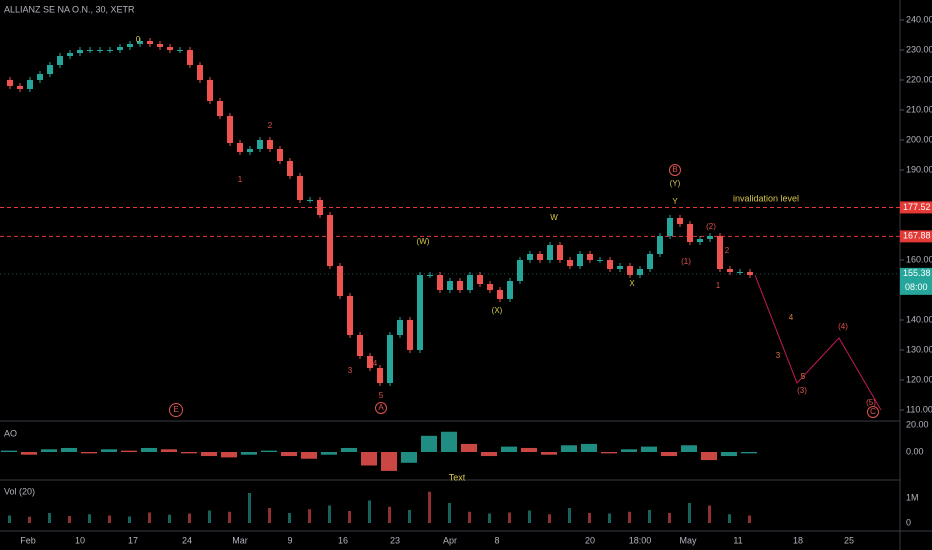 Image resolution: width=932 pixels, height=550 pixels. Describe the element at coordinates (590, 540) in the screenshot. I see `x-tick-label: 20` at that location.